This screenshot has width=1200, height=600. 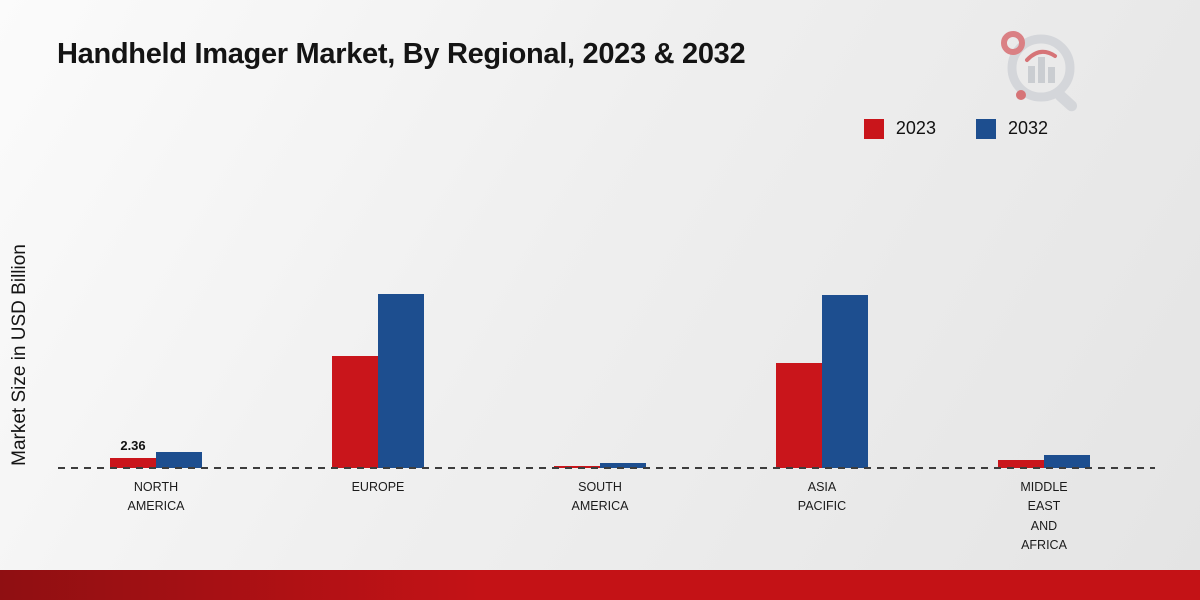 What do you see at coordinates (19, 355) in the screenshot?
I see `y-axis-label: Market Size in USD Billion` at bounding box center [19, 355].